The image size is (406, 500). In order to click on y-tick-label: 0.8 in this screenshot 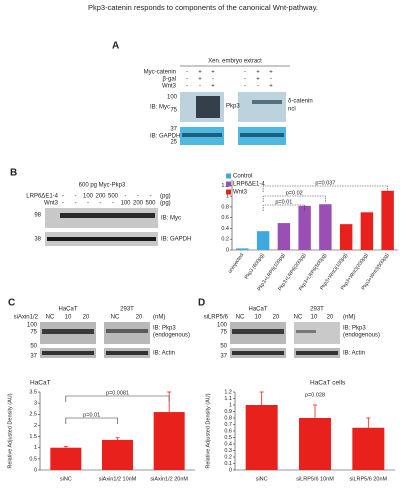, I will do `click(225, 207)`.